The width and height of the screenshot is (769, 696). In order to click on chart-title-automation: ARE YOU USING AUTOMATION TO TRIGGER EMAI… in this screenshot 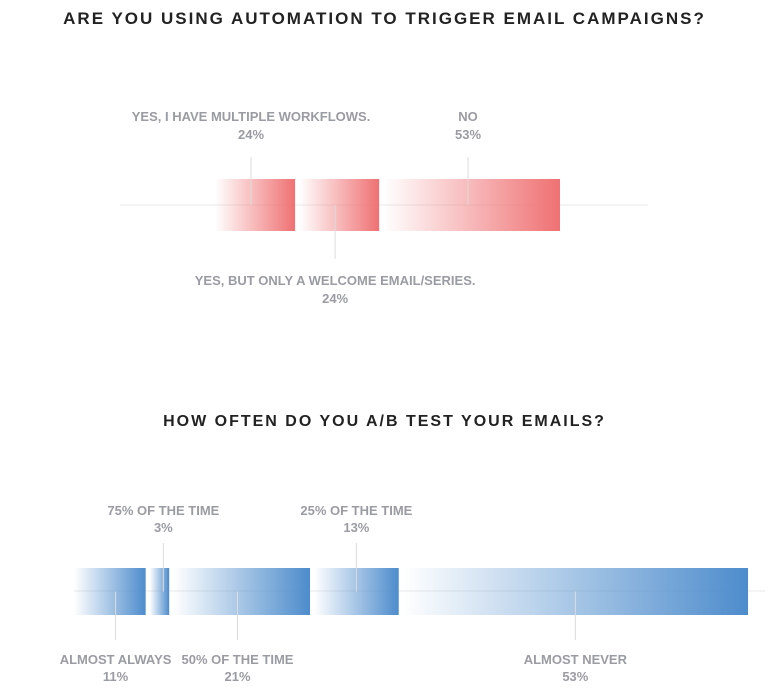, I will do `click(384, 18)`.